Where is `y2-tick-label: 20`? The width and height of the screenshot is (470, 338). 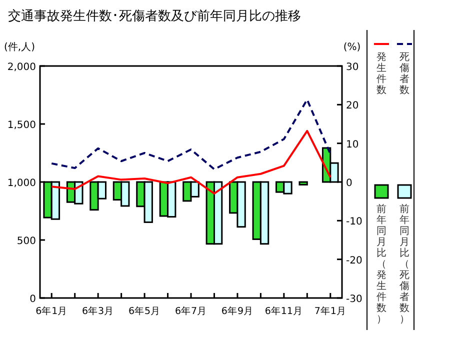 y2-tick-label: 20 is located at coordinates (352, 106).